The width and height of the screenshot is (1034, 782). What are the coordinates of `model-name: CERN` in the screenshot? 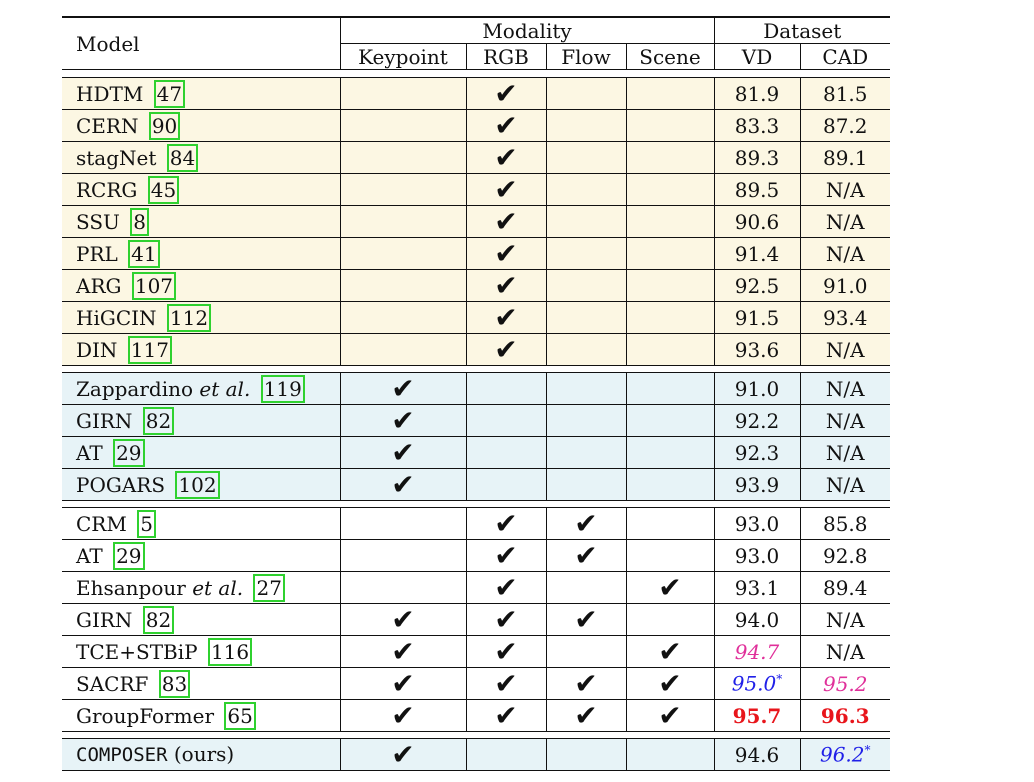 It's located at (107, 125).